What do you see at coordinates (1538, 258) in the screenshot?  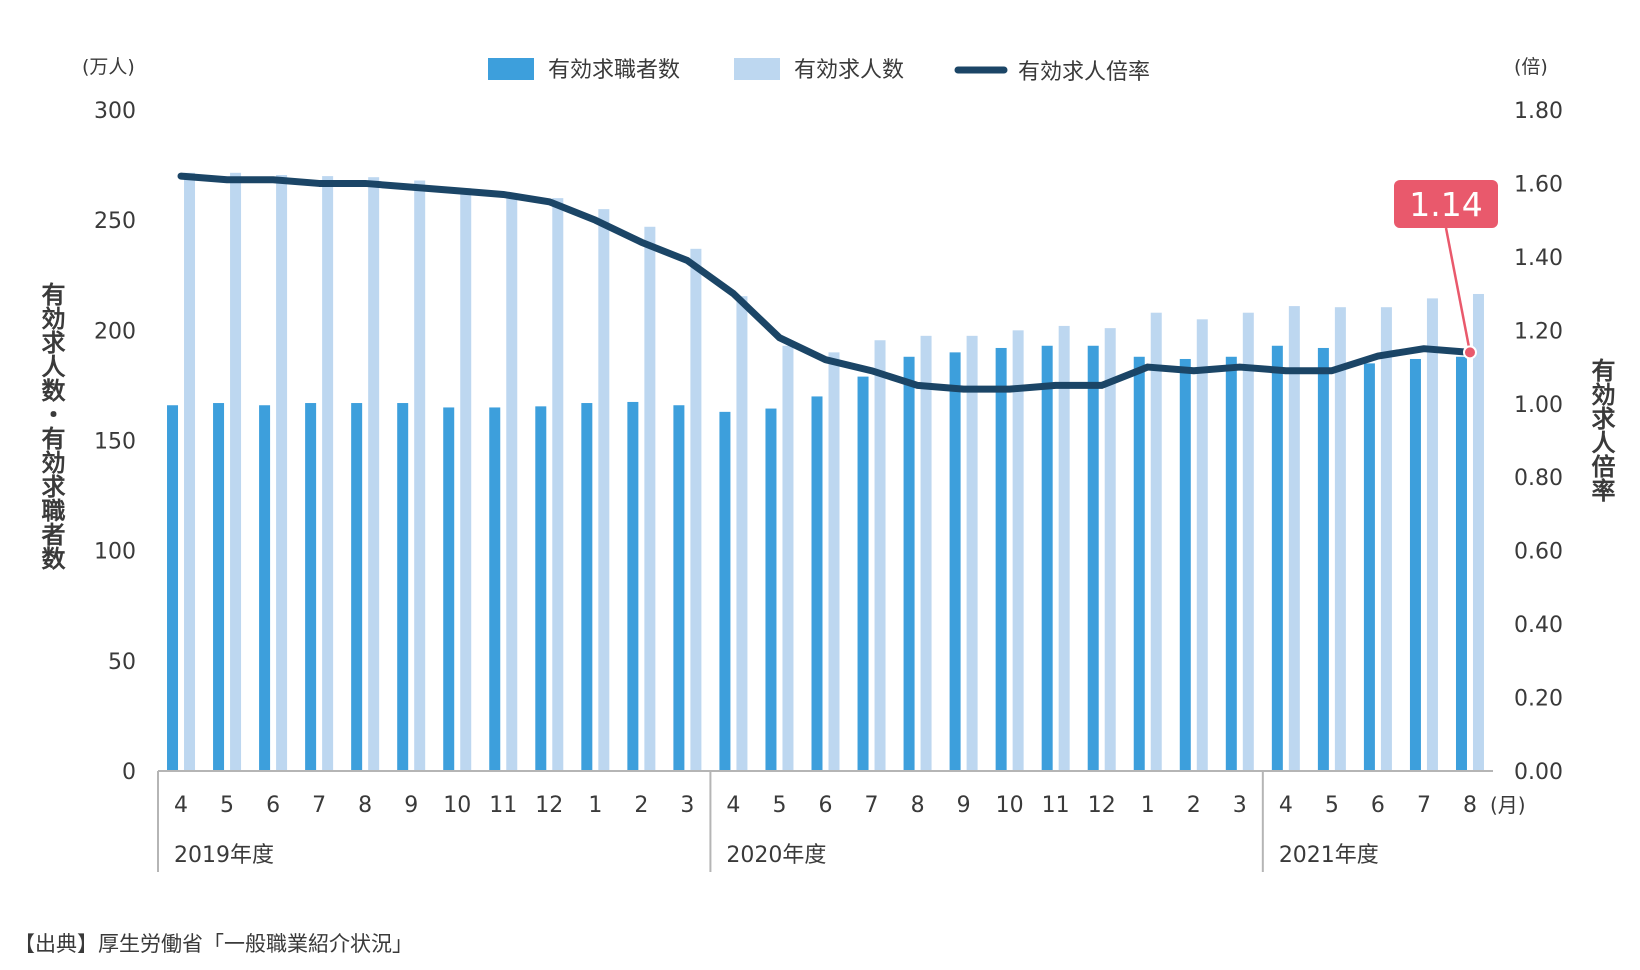 I see `right-tick-label: 1.40` at bounding box center [1538, 258].